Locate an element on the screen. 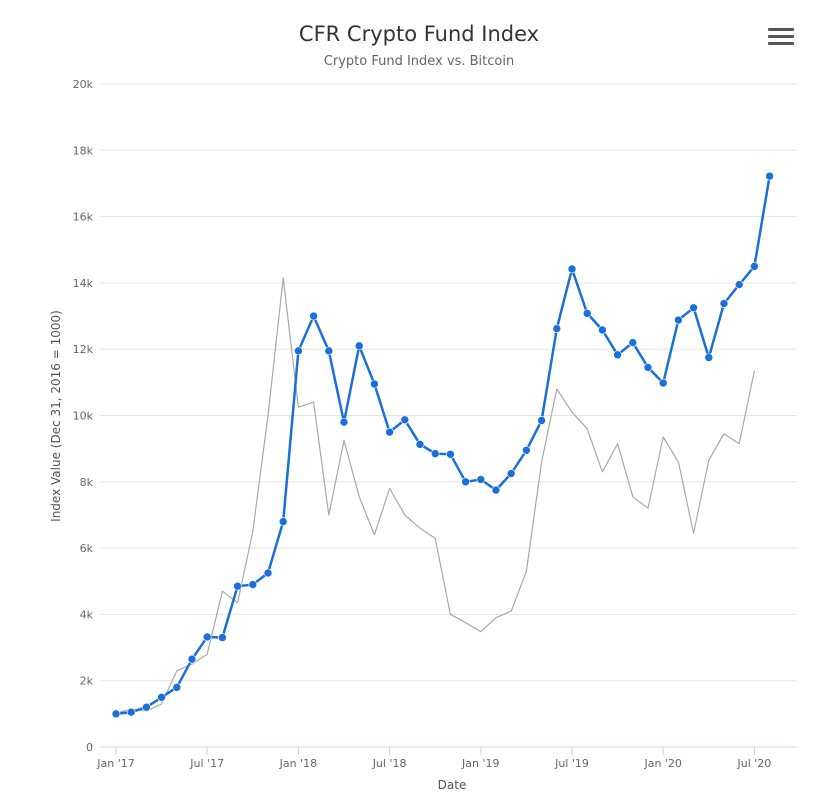 This screenshot has height=796, width=832. y-tick-label: 18k is located at coordinates (83, 150).